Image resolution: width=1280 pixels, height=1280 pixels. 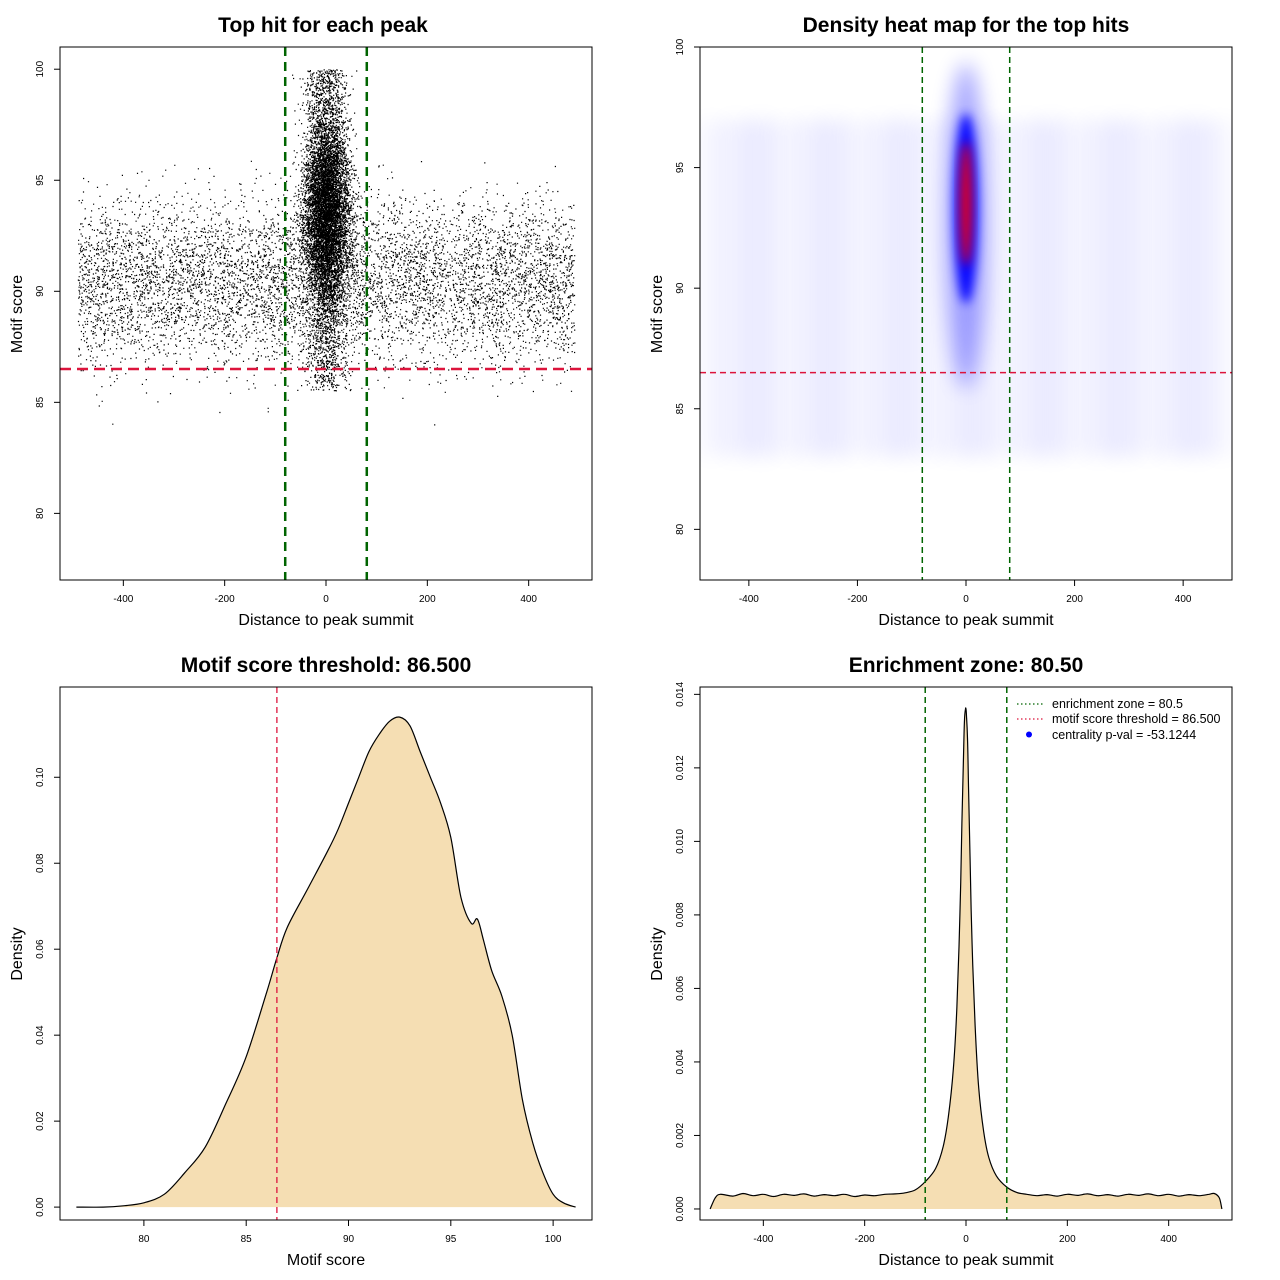 I want to click on y-tick-label: 0.008, so click(x=680, y=914).